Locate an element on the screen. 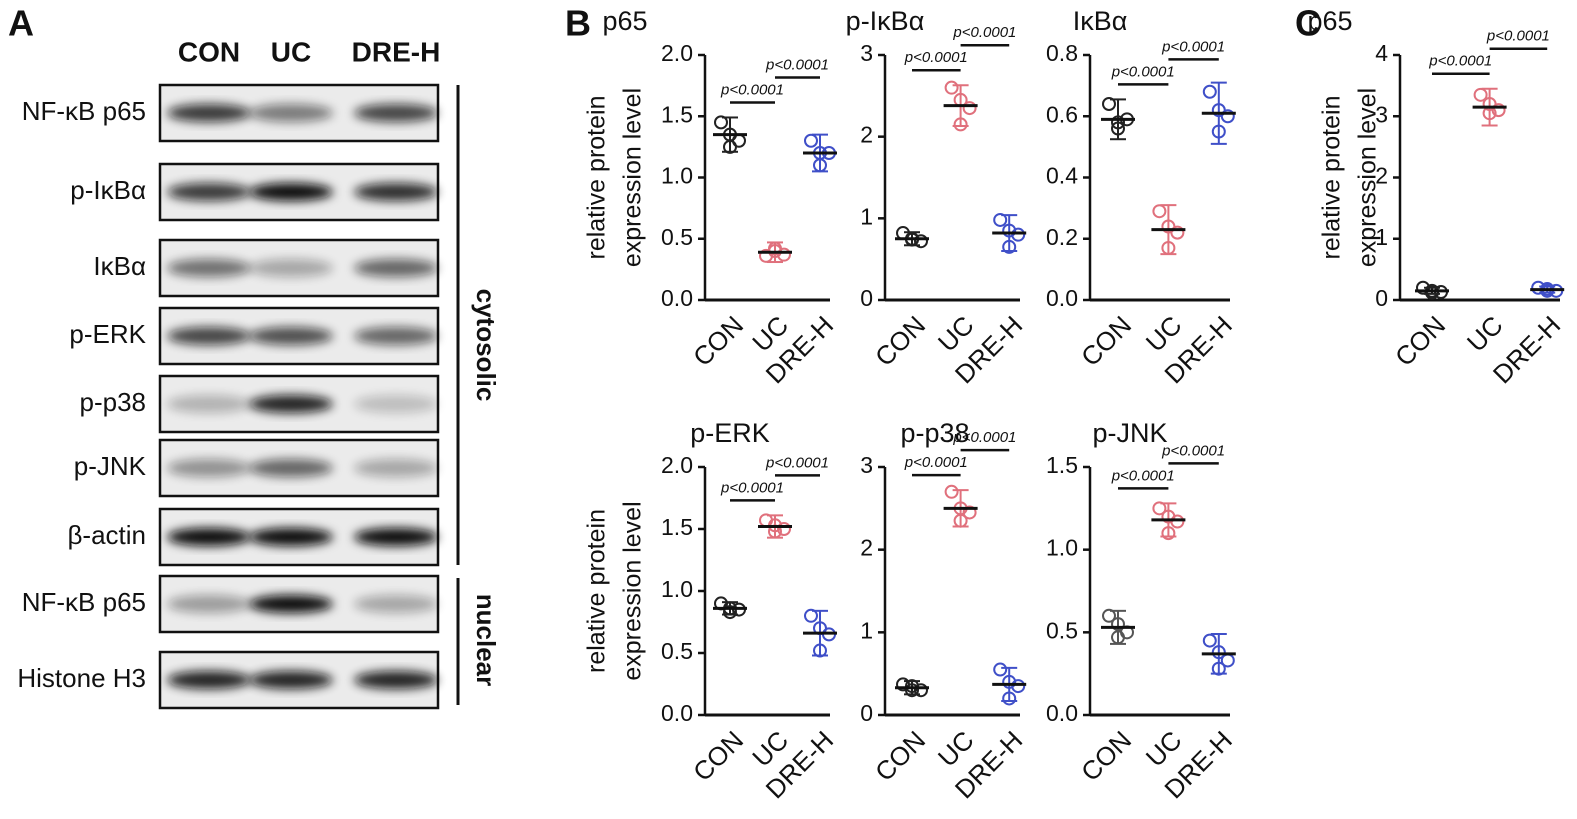 Image resolution: width=1577 pixels, height=819 pixels. chart-title: p-JNK is located at coordinates (1129, 433).